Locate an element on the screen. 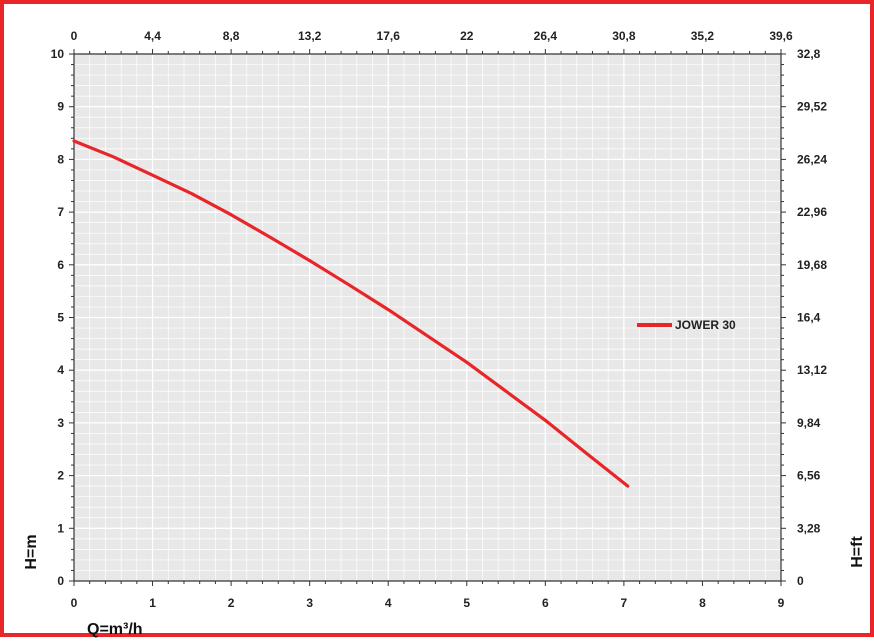 The width and height of the screenshot is (874, 641). right-tick-label: 22,96 is located at coordinates (812, 212).